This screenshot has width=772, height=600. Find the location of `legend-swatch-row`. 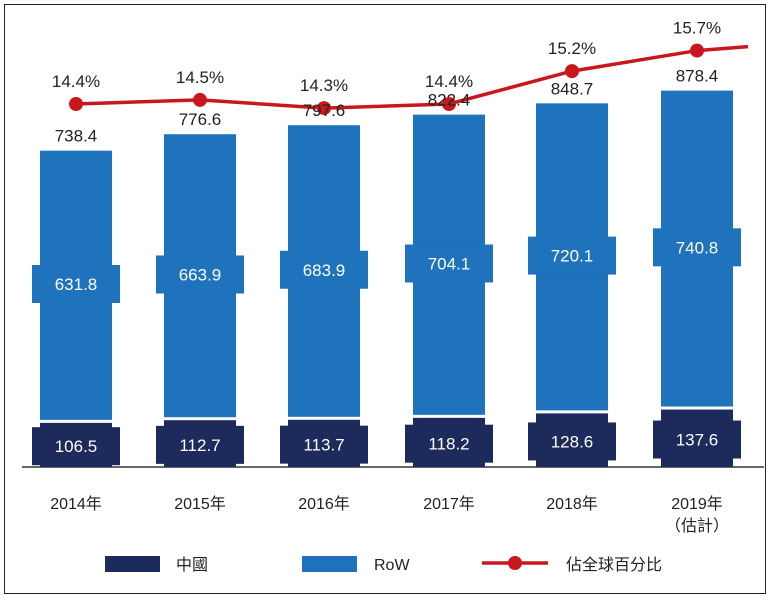

legend-swatch-row is located at coordinates (329, 564).